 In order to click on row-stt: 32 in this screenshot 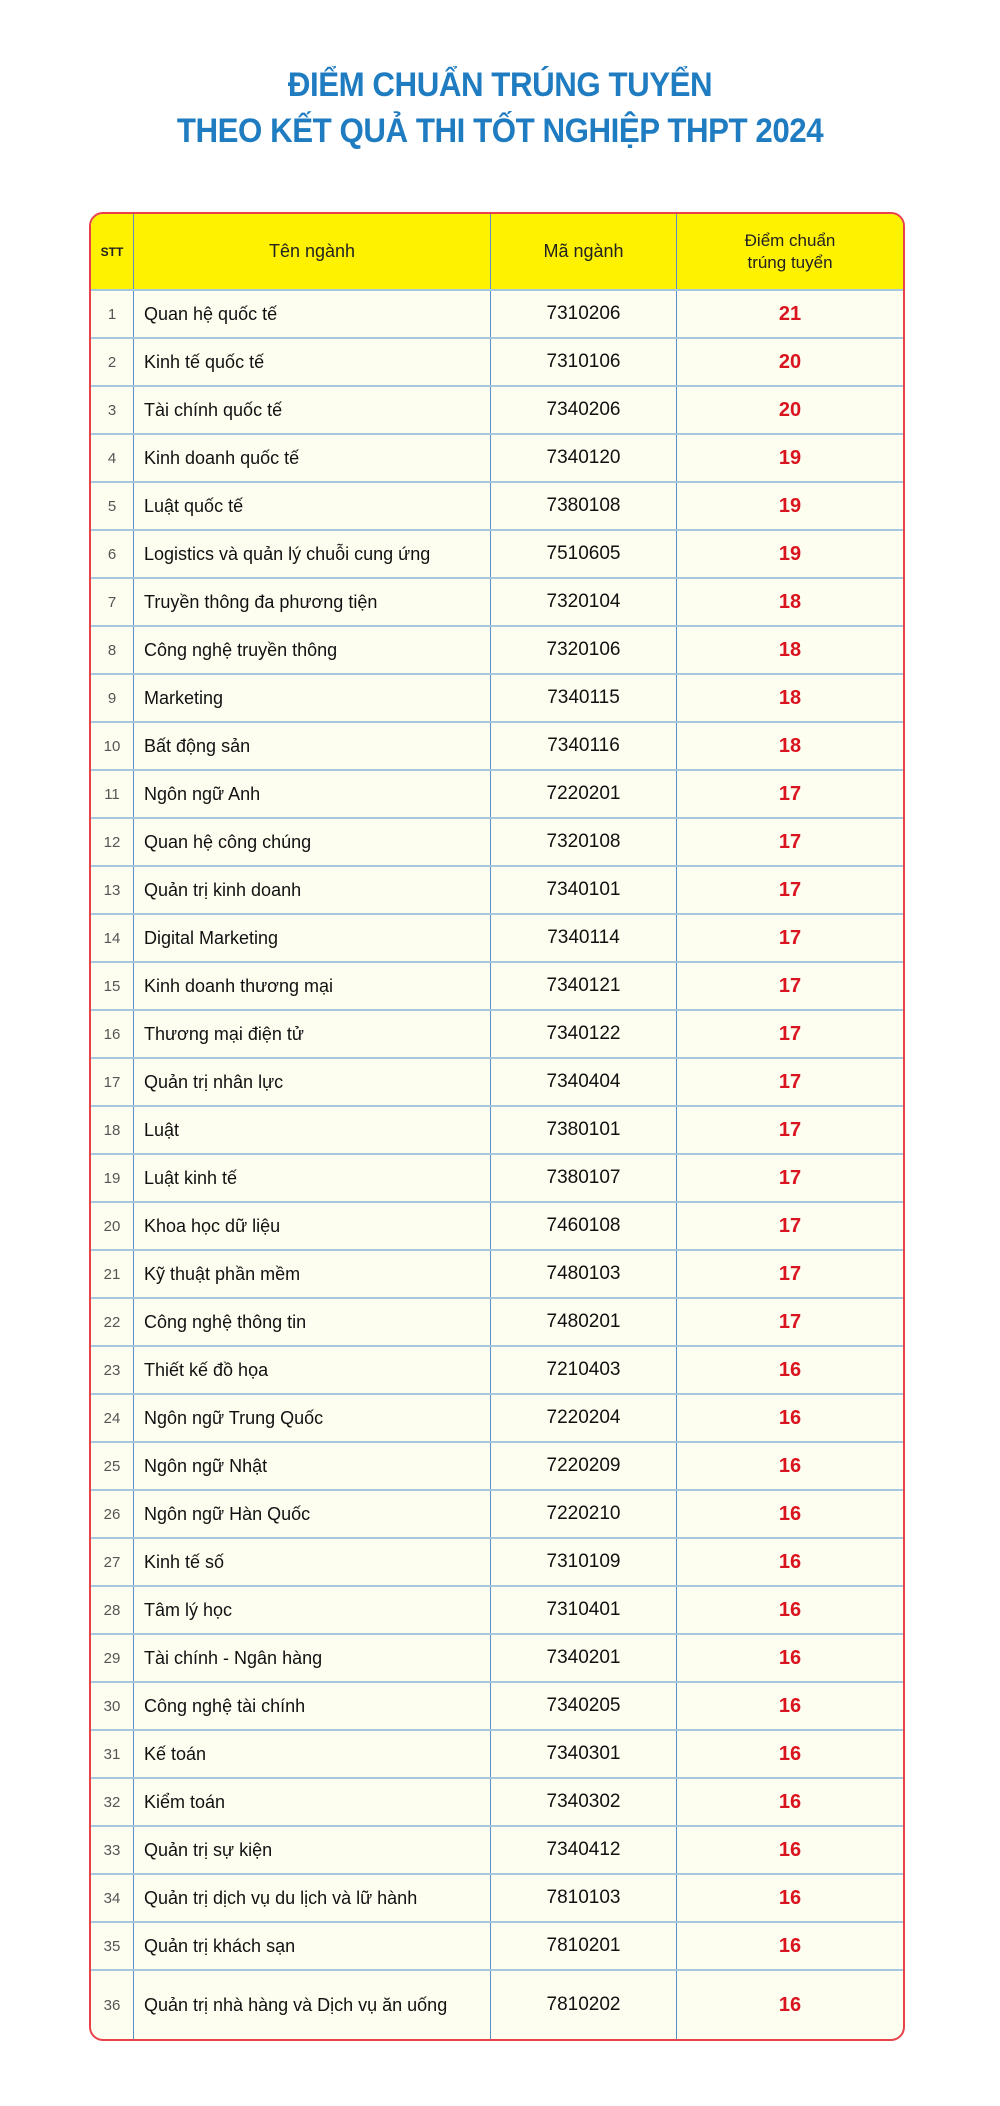, I will do `click(112, 1802)`.